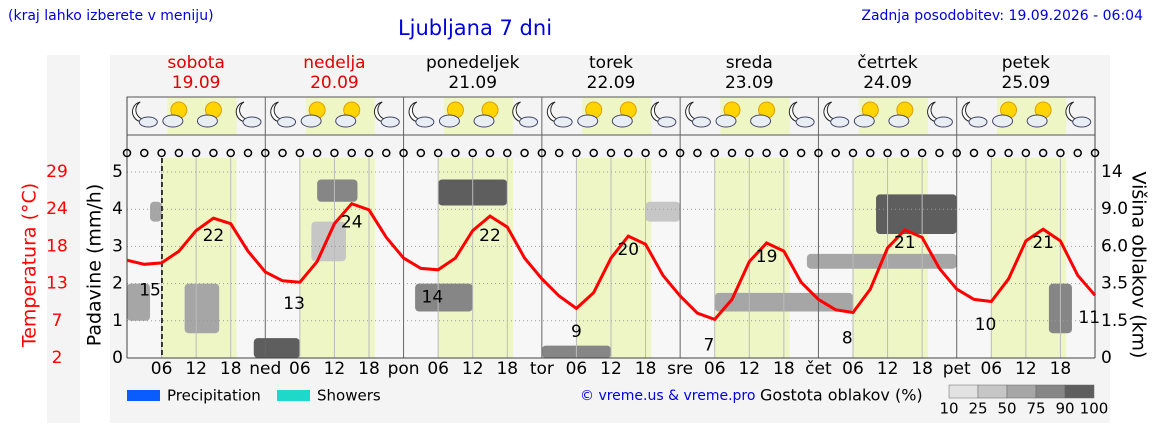 This screenshot has height=447, width=1152. What do you see at coordinates (1114, 246) in the screenshot?
I see `y2-tick-label: 6.0` at bounding box center [1114, 246].